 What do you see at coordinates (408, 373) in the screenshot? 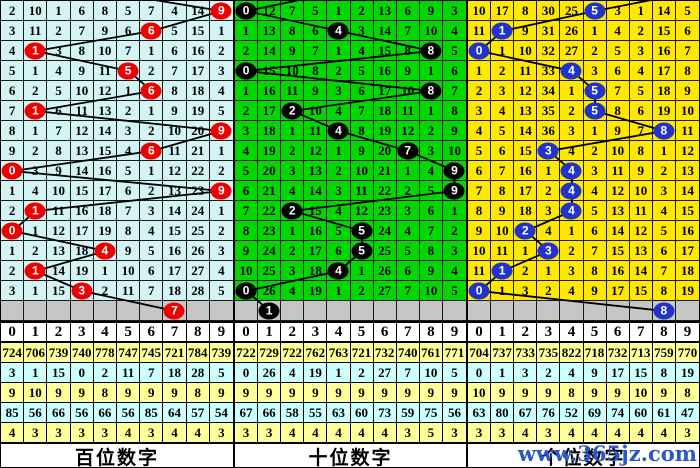
I see `stats-cell: 7` at bounding box center [408, 373].